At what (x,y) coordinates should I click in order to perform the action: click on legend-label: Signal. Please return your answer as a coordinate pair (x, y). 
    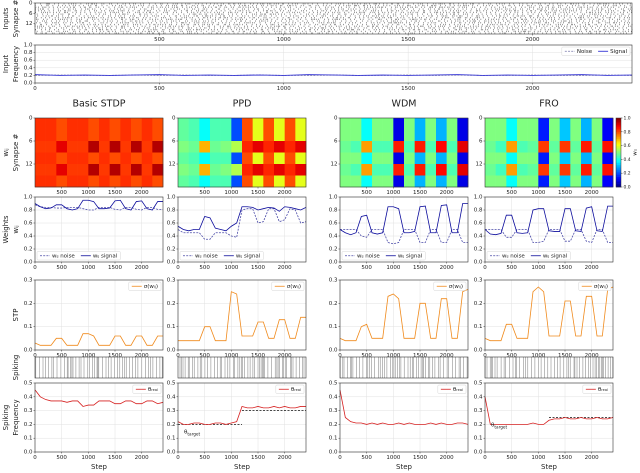
    Looking at the image, I should click on (618, 52).